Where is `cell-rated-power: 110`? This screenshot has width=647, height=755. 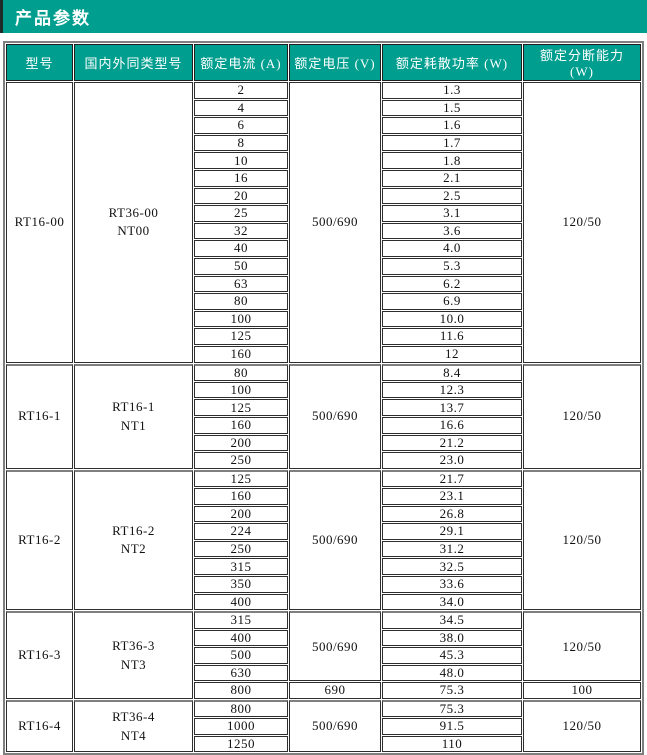 cell-rated-power: 110 is located at coordinates (452, 744).